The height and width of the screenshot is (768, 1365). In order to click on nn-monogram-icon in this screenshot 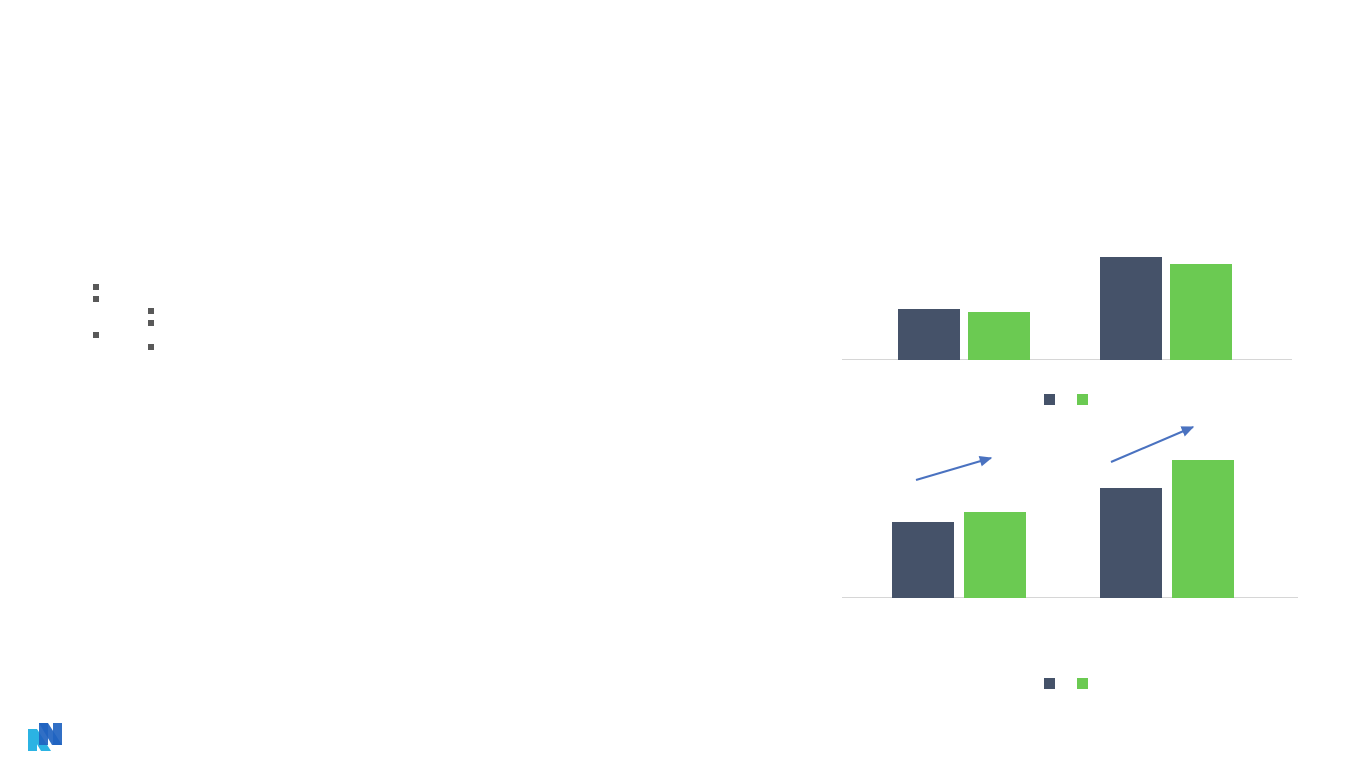, I will do `click(45, 737)`.